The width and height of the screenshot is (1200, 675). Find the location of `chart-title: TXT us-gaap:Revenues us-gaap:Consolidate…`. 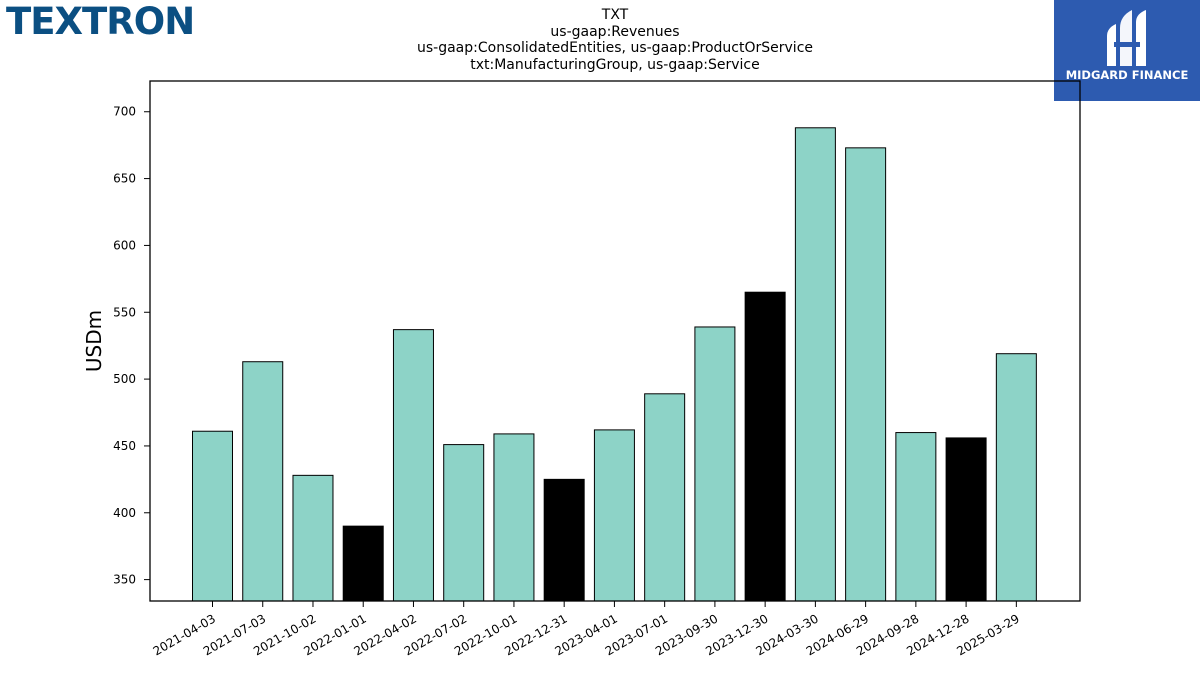

chart-title: TXT us-gaap:Revenues us-gaap:Consolidate… is located at coordinates (615, 40).